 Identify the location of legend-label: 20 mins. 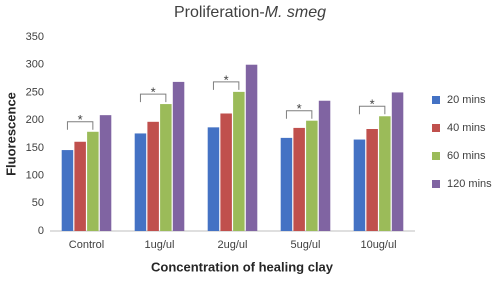
(466, 100).